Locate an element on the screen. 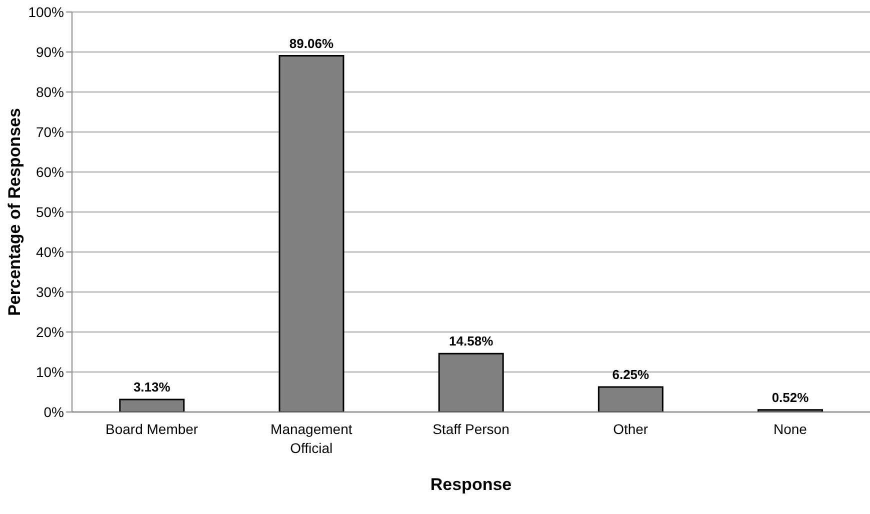  data-label: 0.52% is located at coordinates (791, 397).